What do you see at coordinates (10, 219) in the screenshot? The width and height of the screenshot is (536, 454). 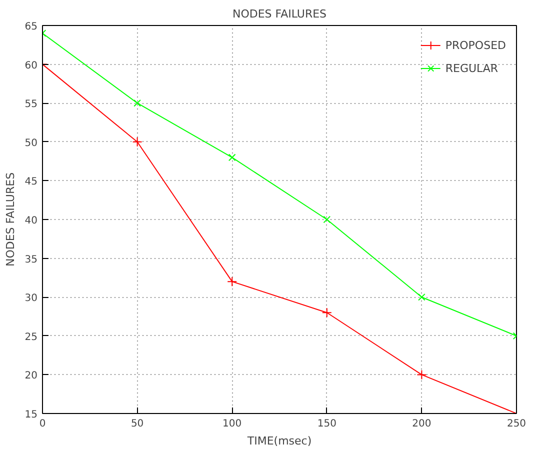 I see `y-axis-title: NODES FAILURES` at bounding box center [10, 219].